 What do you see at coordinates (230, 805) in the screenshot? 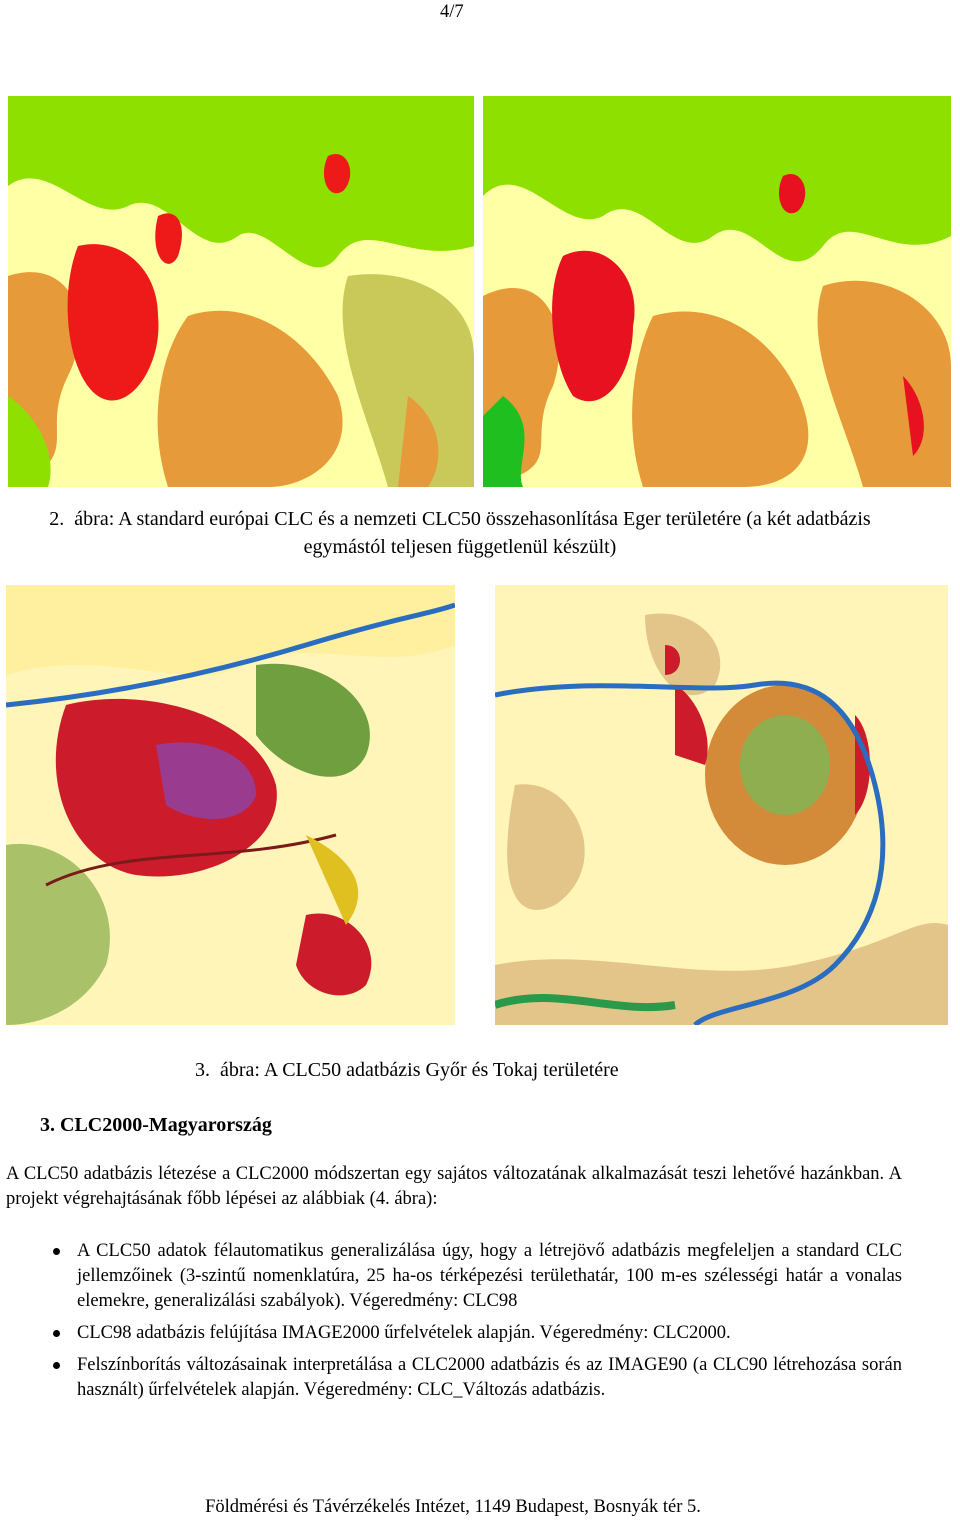
I see `map-gyor` at bounding box center [230, 805].